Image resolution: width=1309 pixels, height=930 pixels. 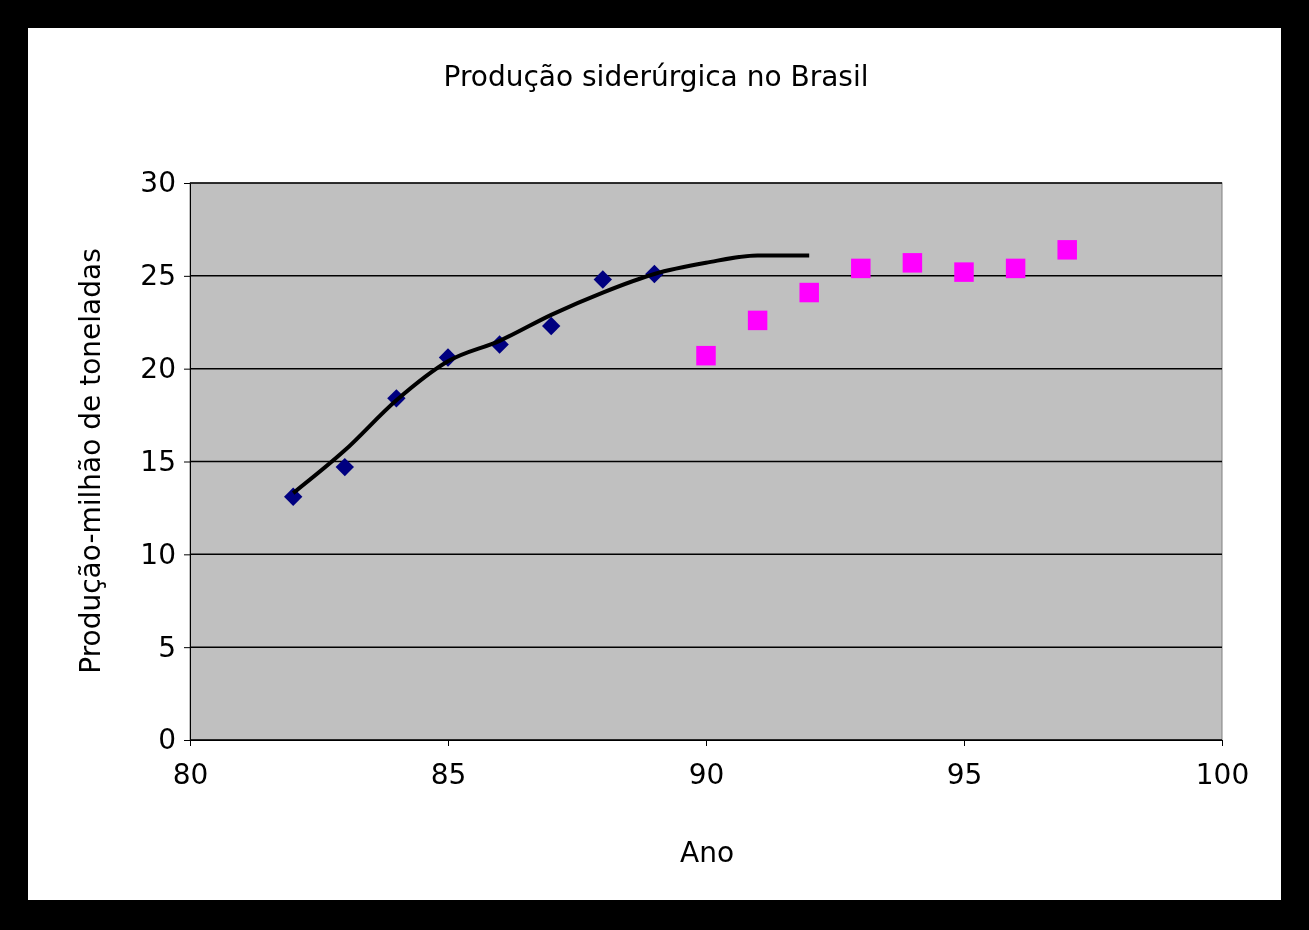 I want to click on y-axis-title: Produção-milhão de toneladas, so click(x=90, y=461).